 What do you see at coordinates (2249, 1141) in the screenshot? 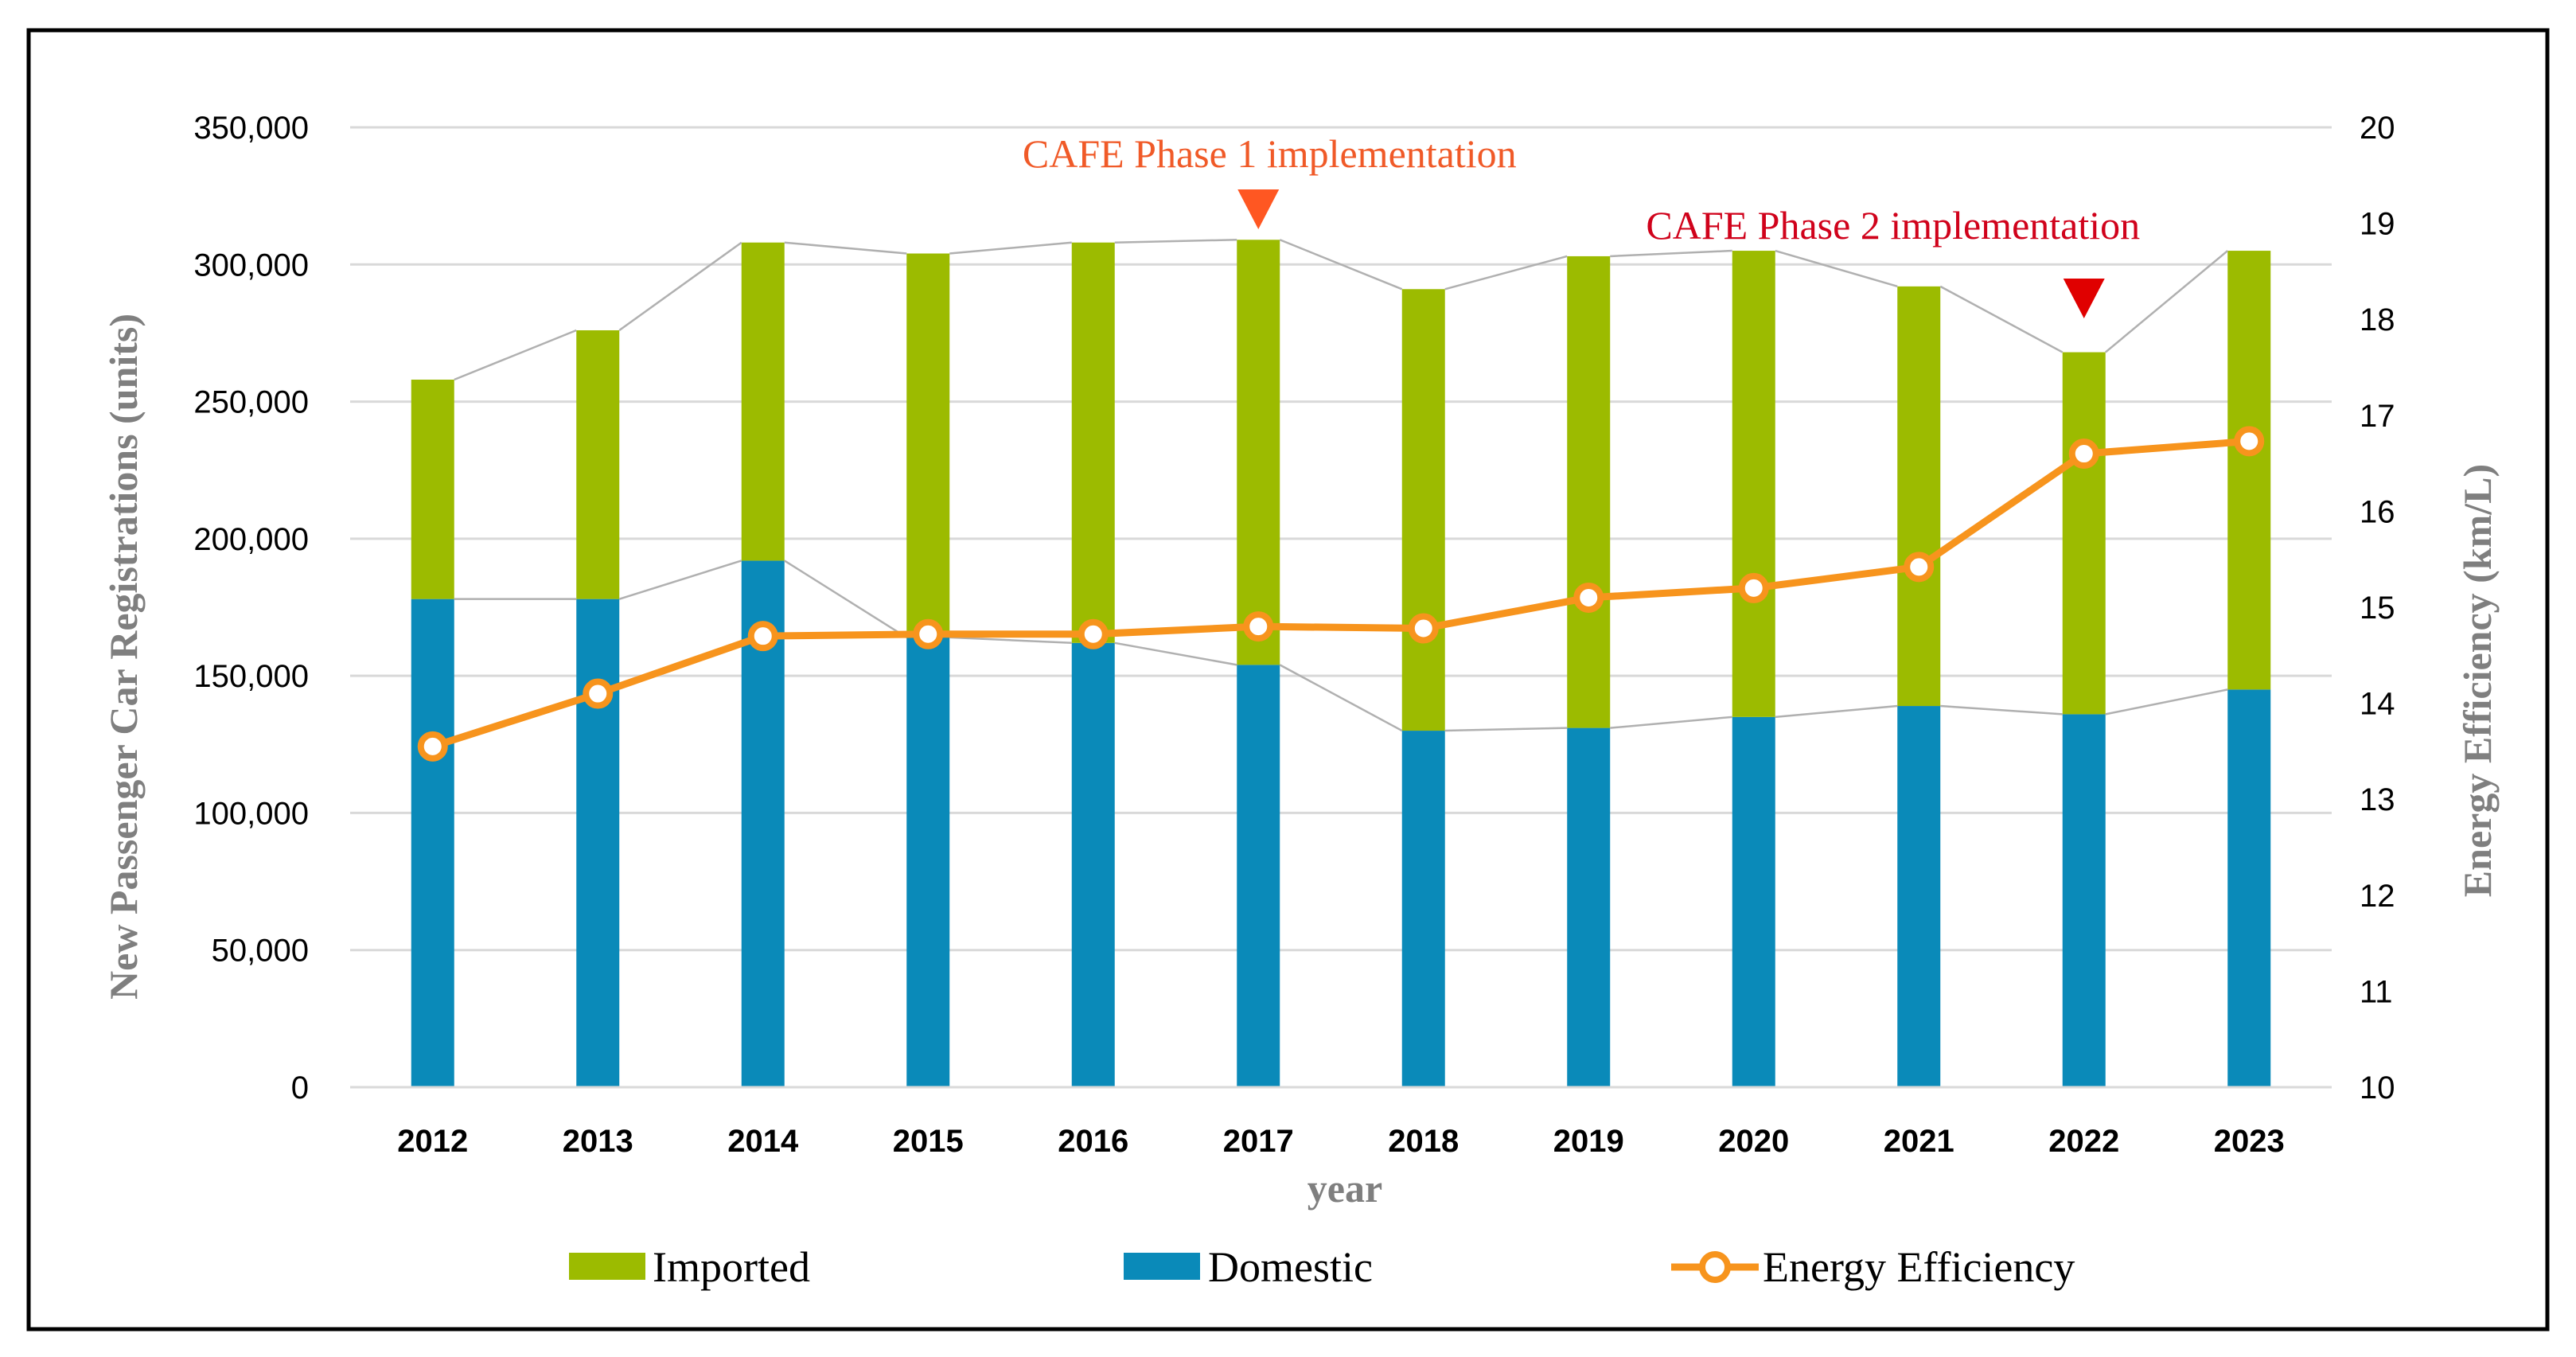
I see `x-tick-label: 2023` at bounding box center [2249, 1141].